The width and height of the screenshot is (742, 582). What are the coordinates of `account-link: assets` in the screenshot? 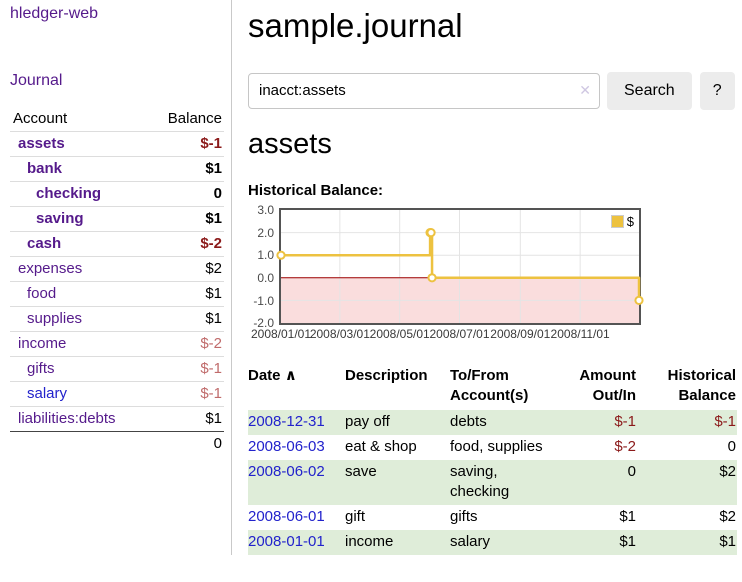 It's located at (41, 143).